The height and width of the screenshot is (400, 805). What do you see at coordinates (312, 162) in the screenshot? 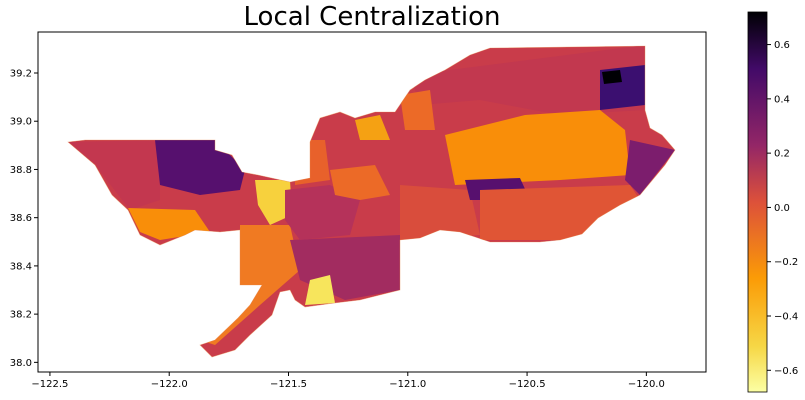
I see `region-northcentral-orange` at bounding box center [312, 162].